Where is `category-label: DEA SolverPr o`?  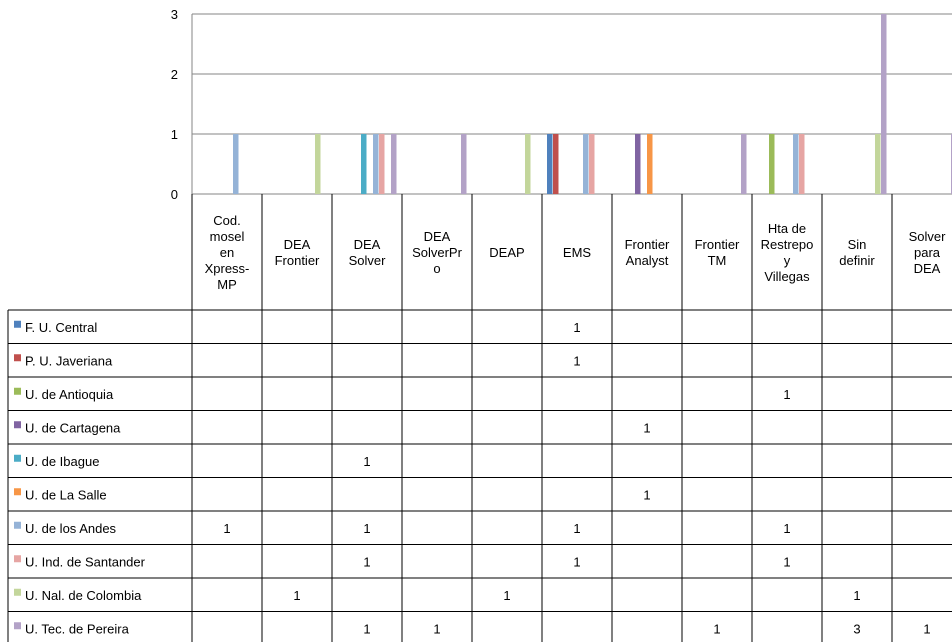
category-label: DEA SolverPr o is located at coordinates (437, 252).